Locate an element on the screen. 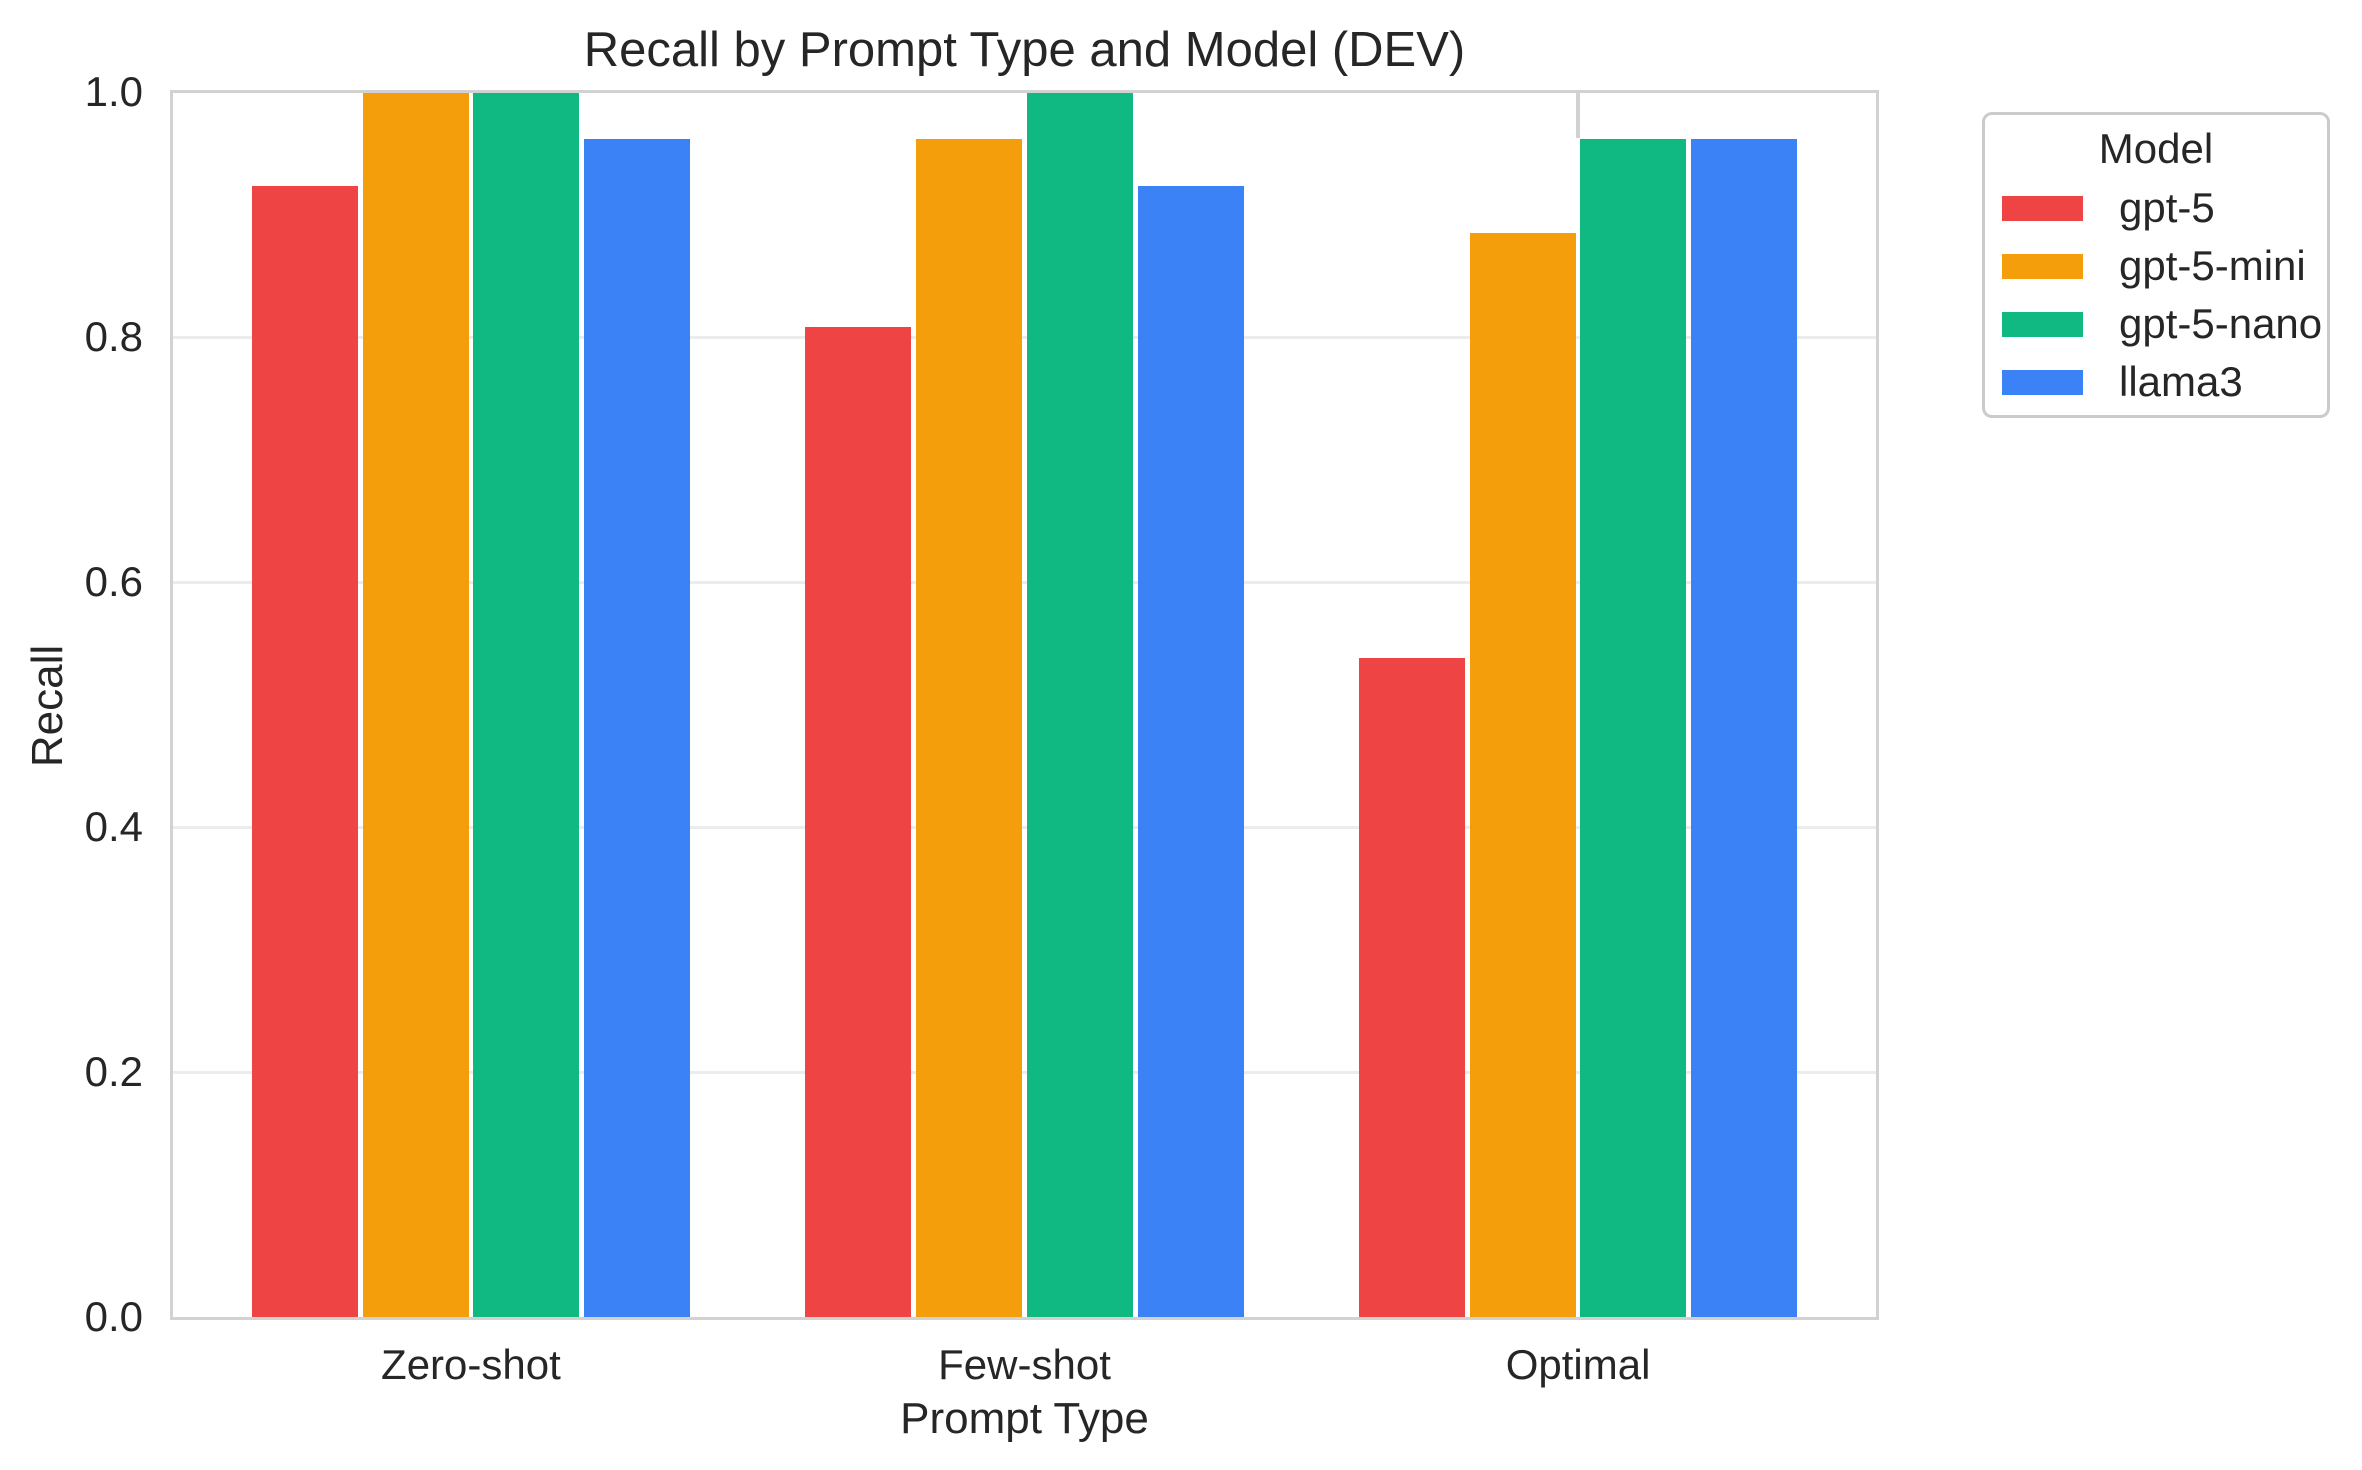 The height and width of the screenshot is (1470, 2362). legend-item-label: llama3 is located at coordinates (2181, 381).